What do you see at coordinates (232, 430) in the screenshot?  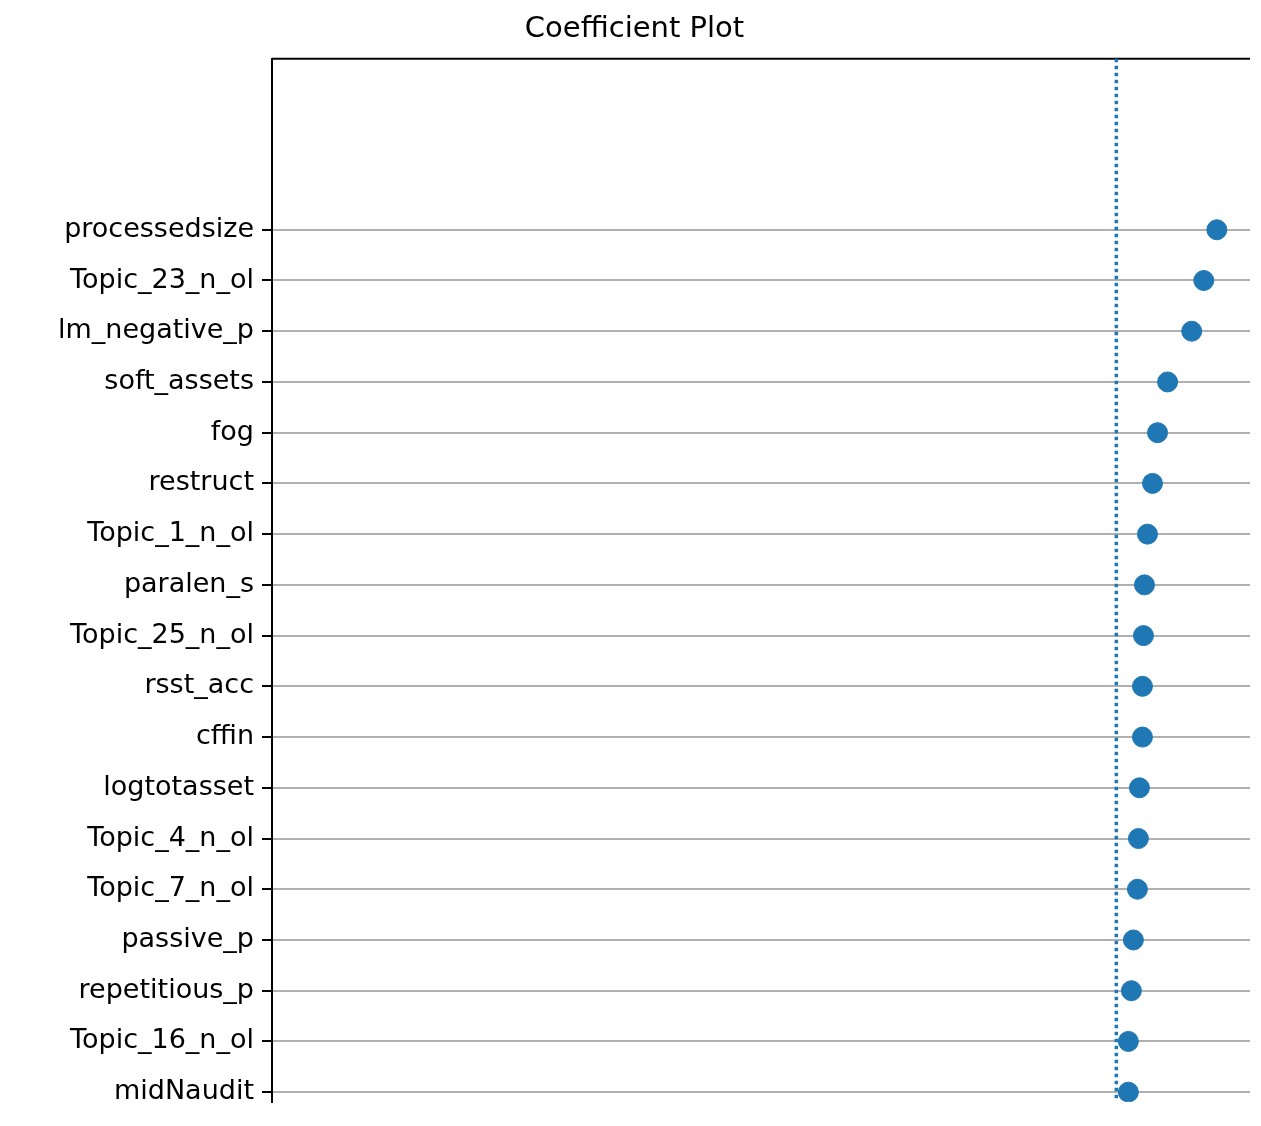 I see `y-tick-label: fog` at bounding box center [232, 430].